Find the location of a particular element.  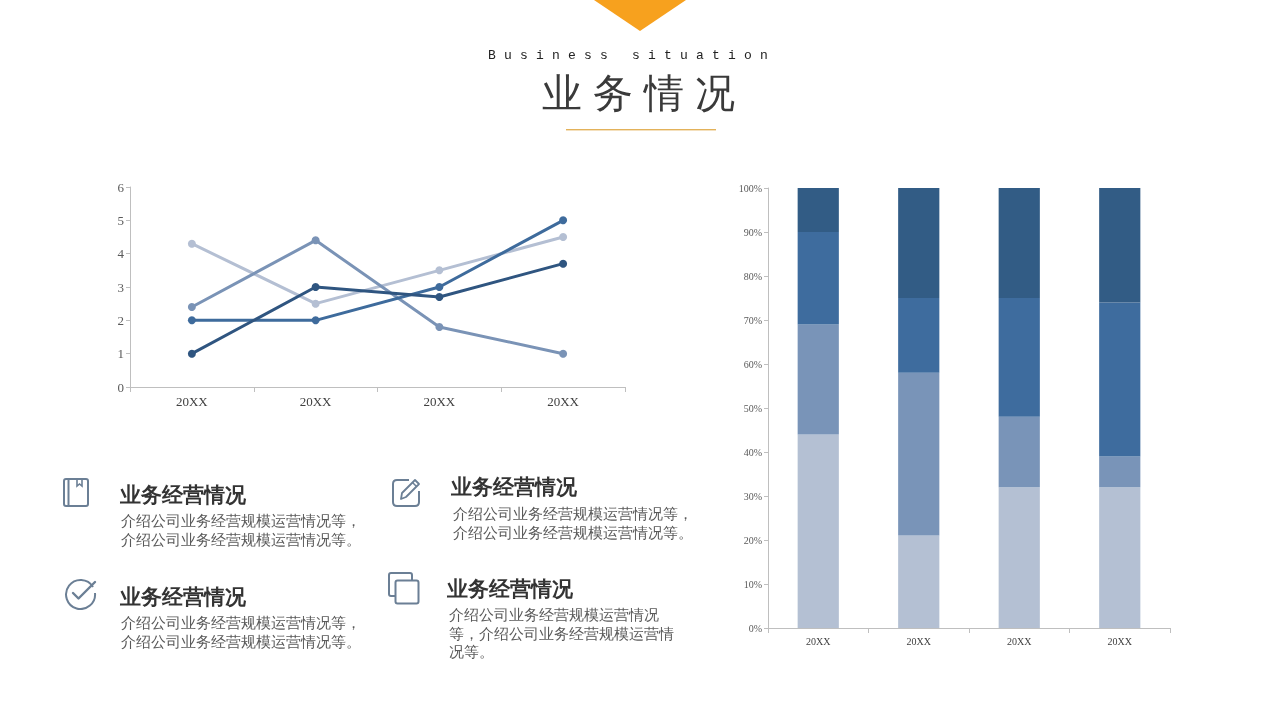

y-tick-label: 70% is located at coordinates (752, 320).